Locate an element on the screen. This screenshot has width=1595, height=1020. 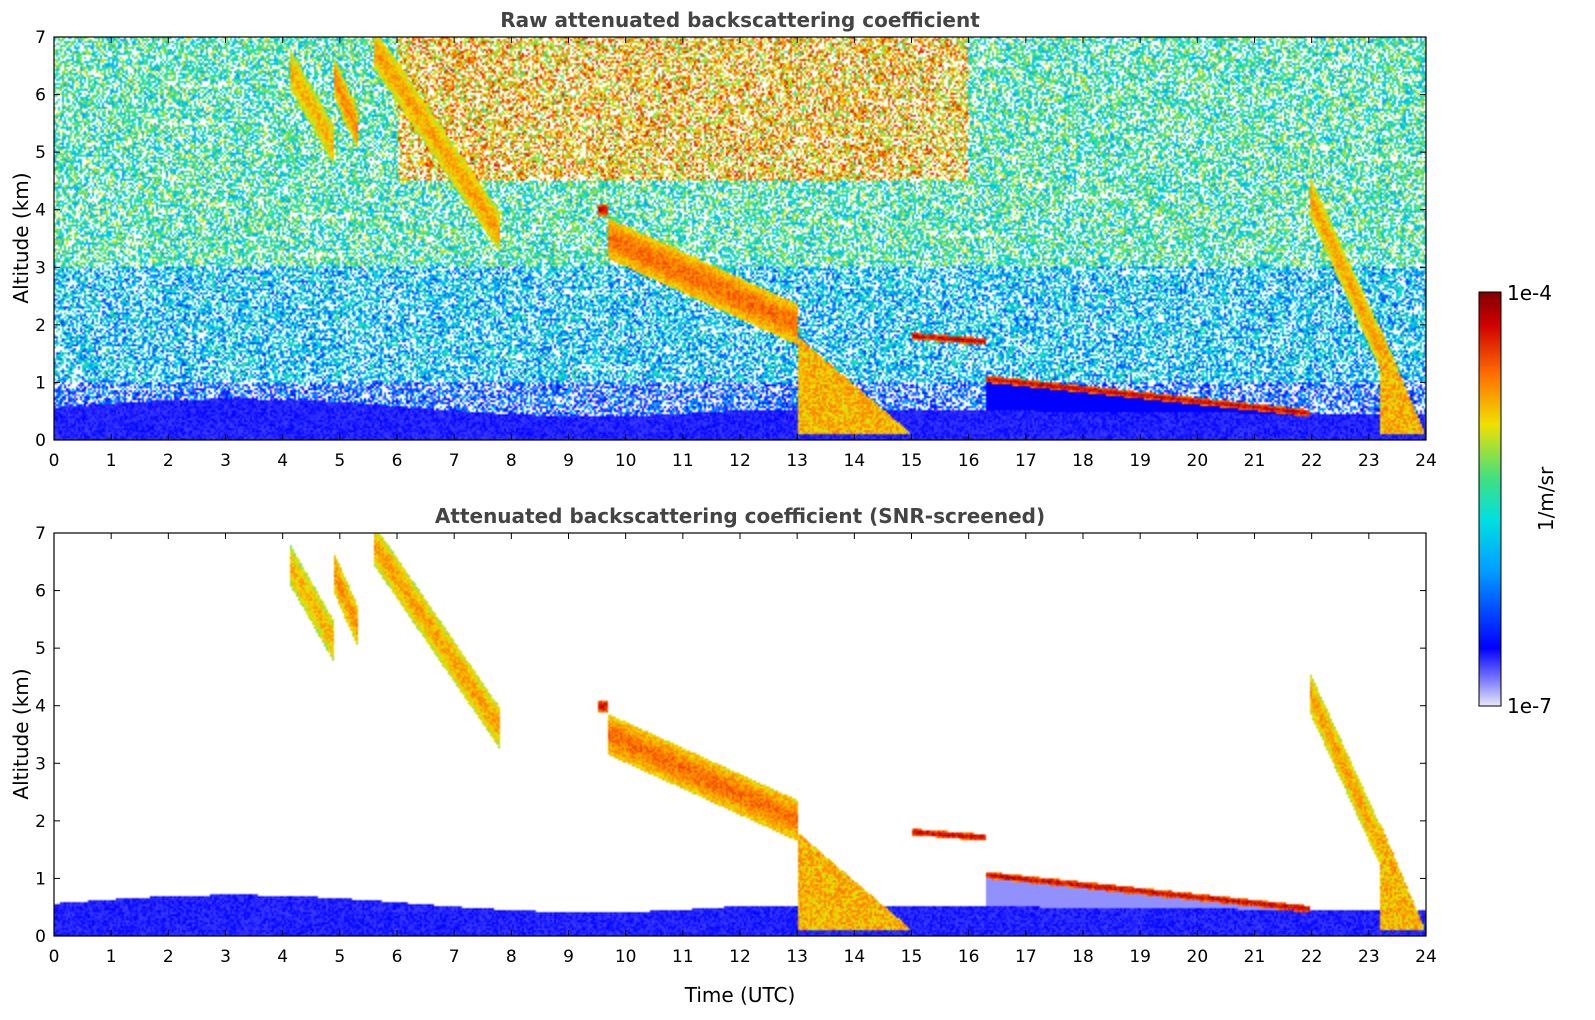
colorbar-max-label: 1e-4 is located at coordinates (1529, 293).